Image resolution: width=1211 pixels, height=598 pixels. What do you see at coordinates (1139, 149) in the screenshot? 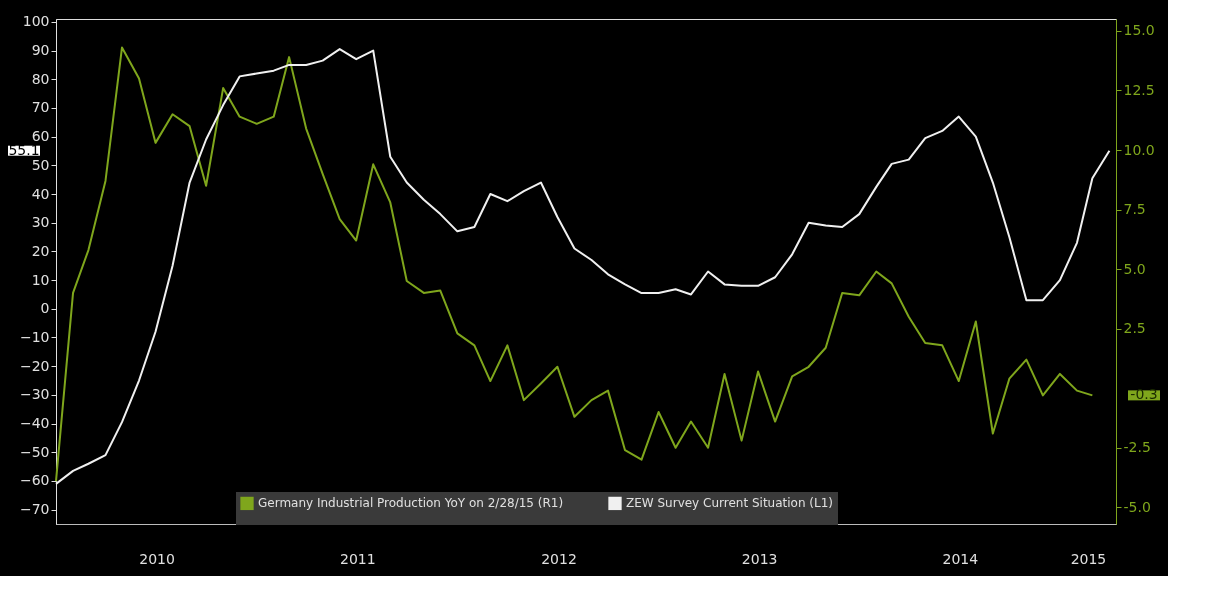
I see `y2-tick-label: 10.0` at bounding box center [1139, 149].